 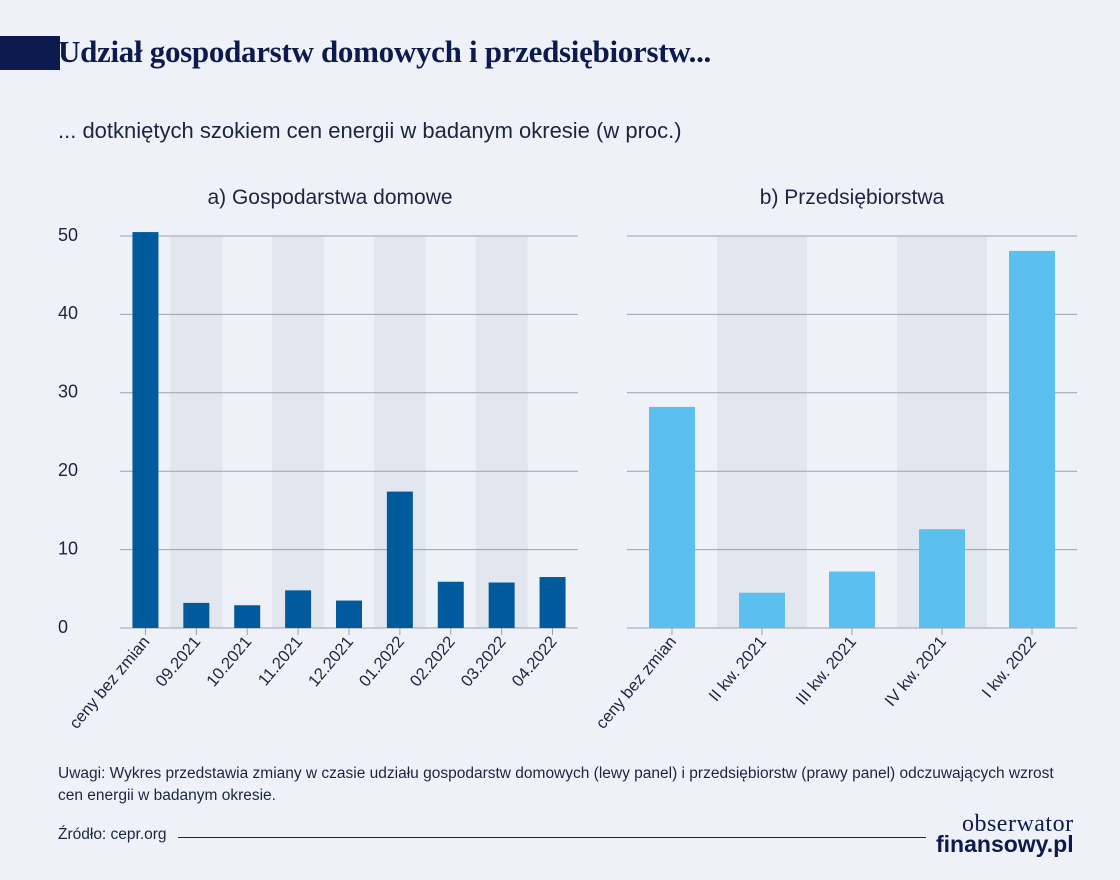 What do you see at coordinates (30, 53) in the screenshot?
I see `title-accent-bar` at bounding box center [30, 53].